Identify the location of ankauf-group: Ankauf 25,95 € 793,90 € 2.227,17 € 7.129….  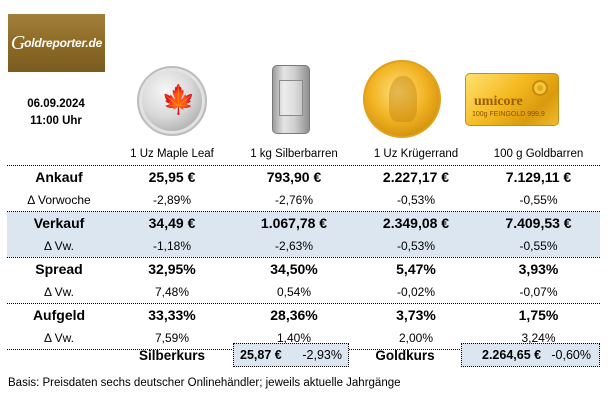
(303, 188).